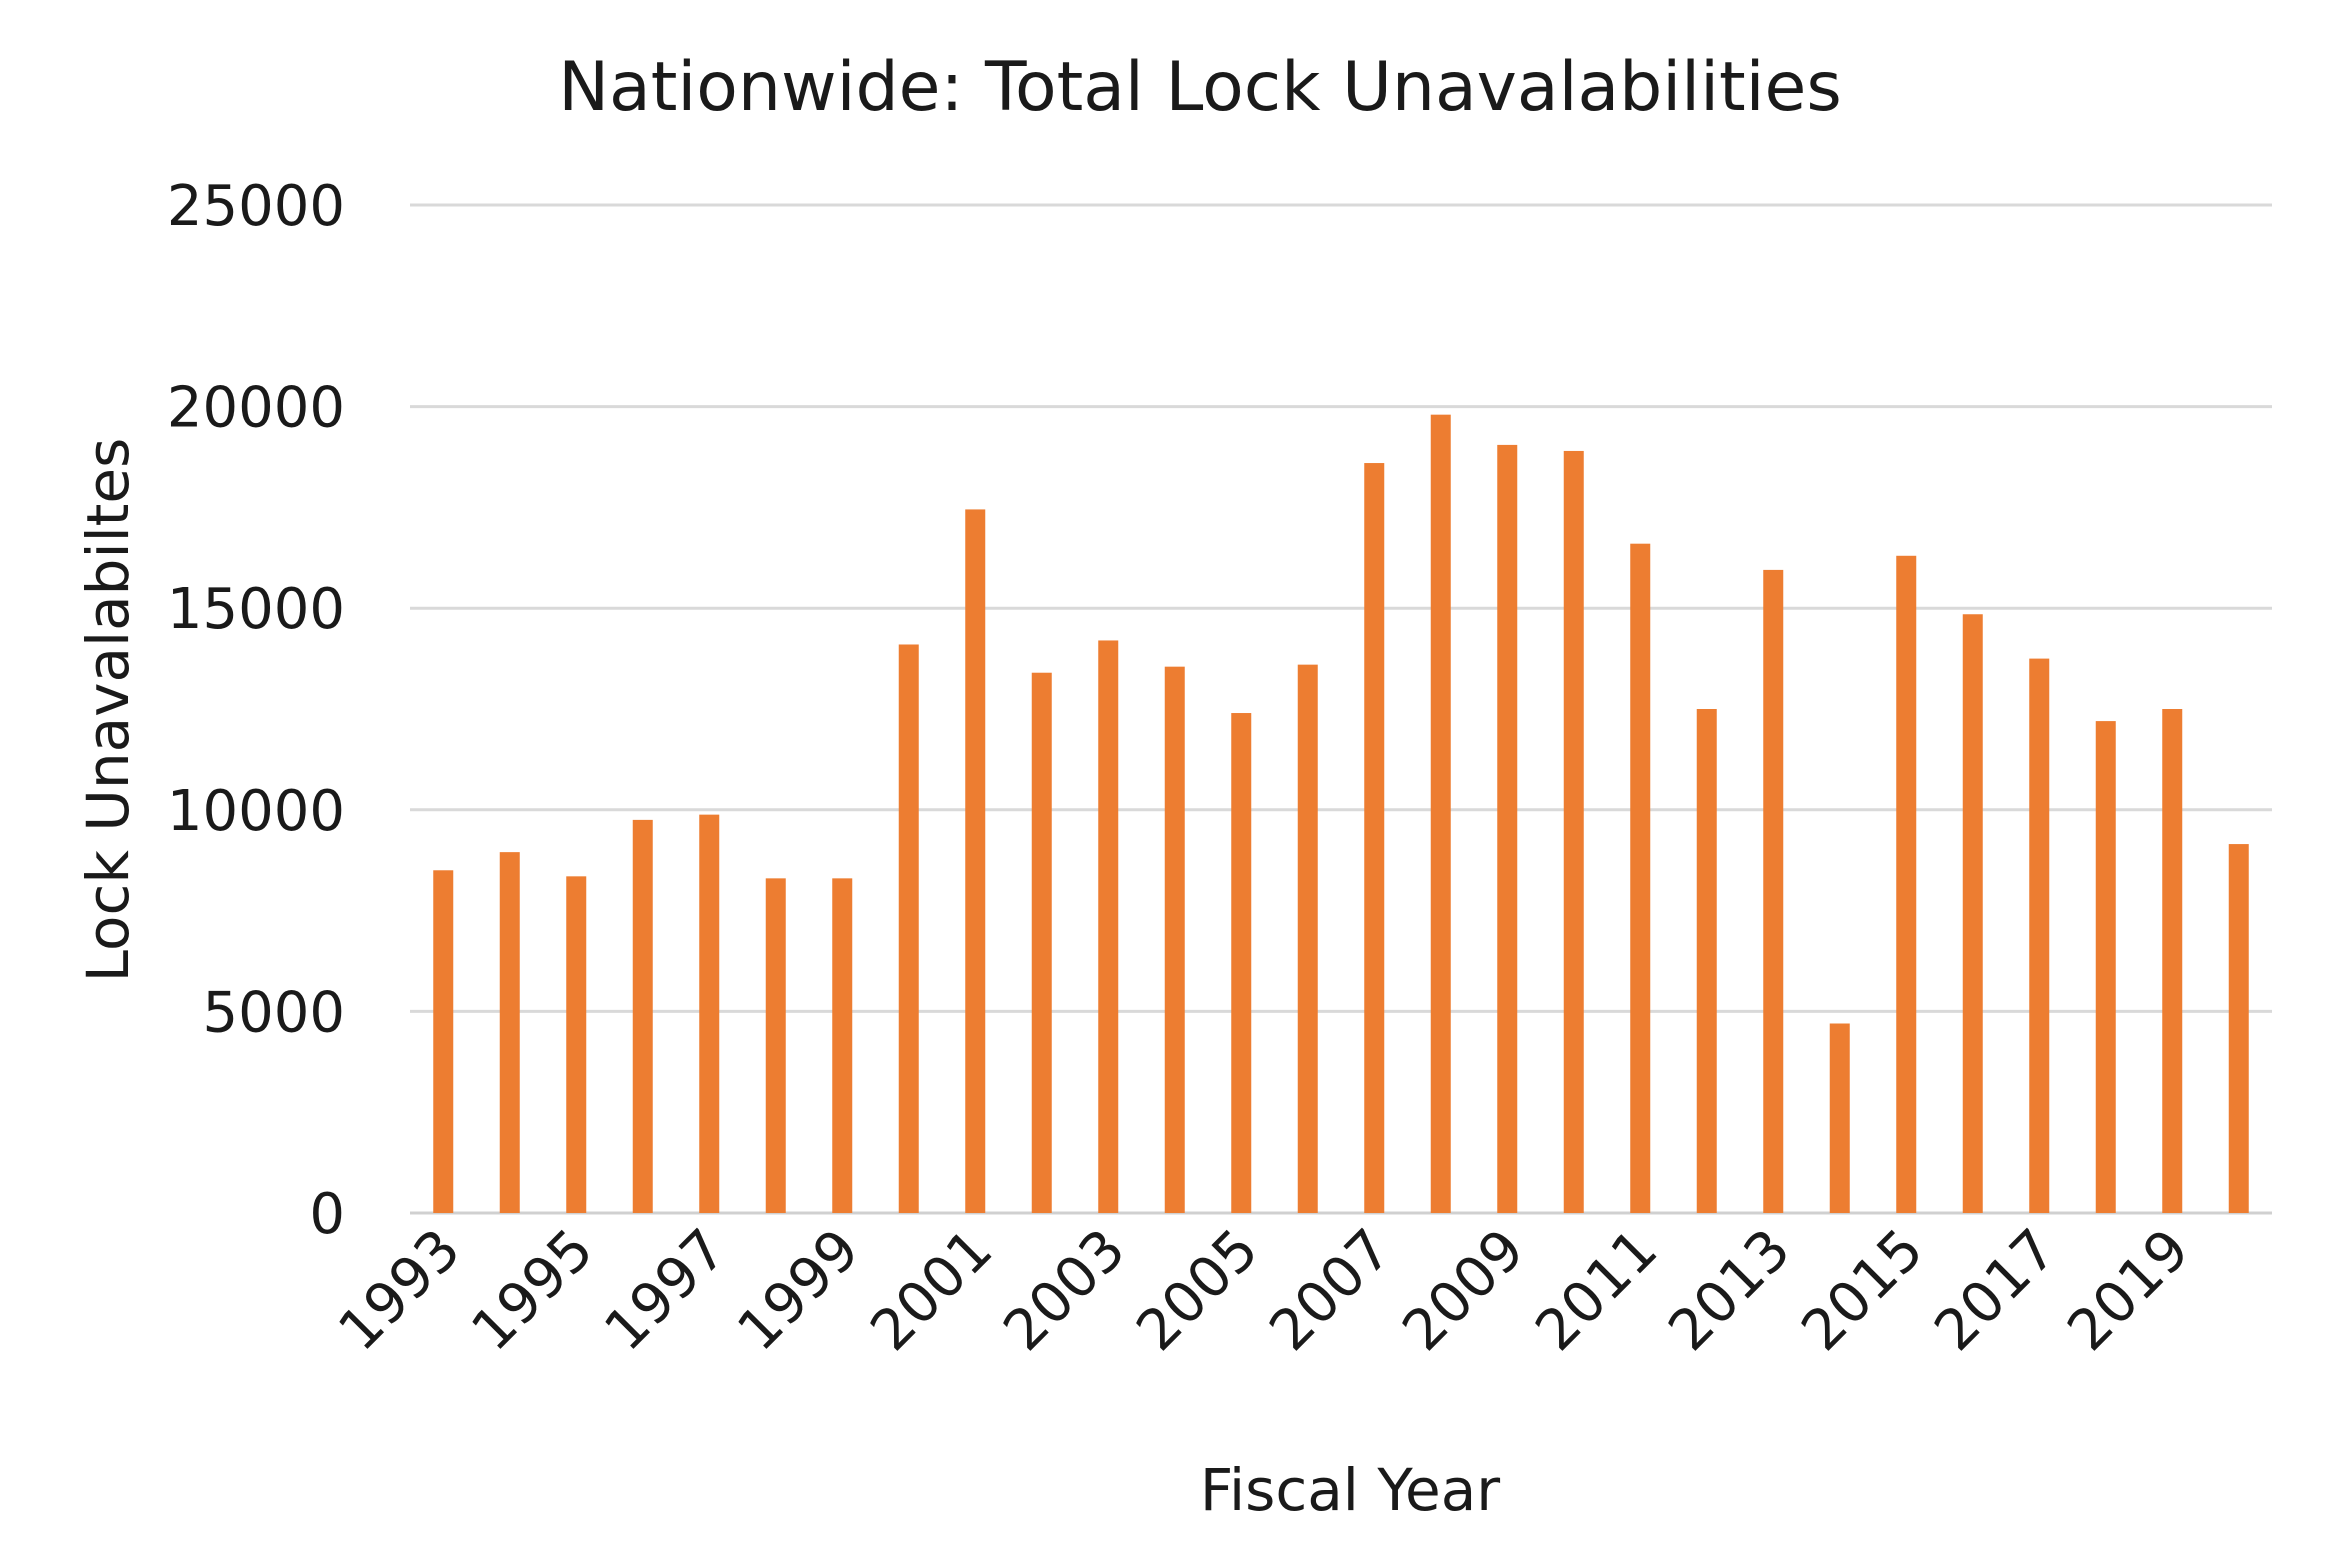 The image size is (2340, 1549). I want to click on bar-1995, so click(576, 1044).